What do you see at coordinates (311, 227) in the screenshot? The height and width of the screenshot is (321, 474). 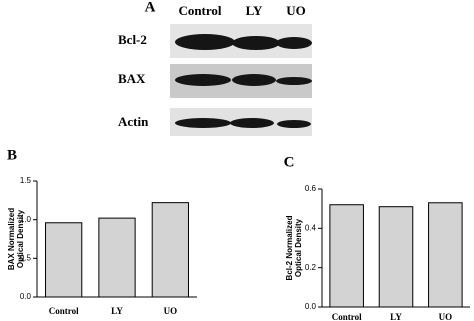 I see `y-tick-label: 0.4` at bounding box center [311, 227].